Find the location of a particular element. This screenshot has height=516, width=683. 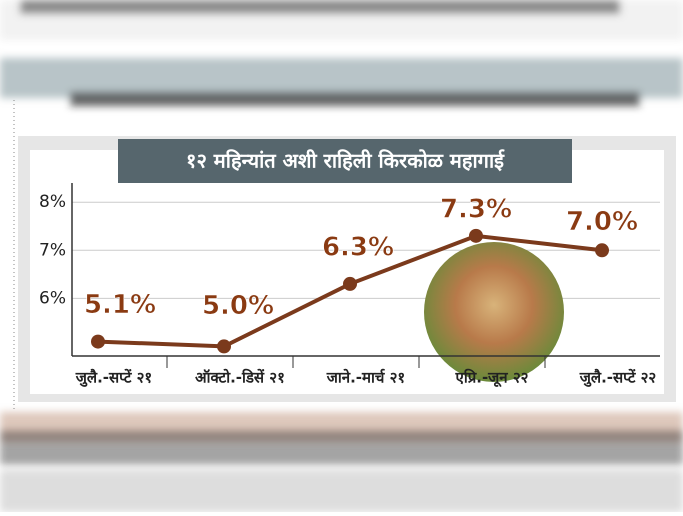

chart-title: १२ महिन्यांत अशी राहिली किरकोळ महागाई is located at coordinates (345, 161).